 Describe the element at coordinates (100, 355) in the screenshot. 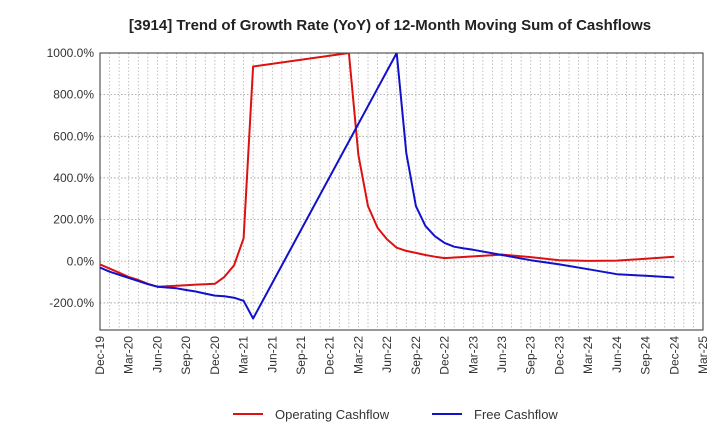

I see `x-tick-label: Dec-19` at that location.